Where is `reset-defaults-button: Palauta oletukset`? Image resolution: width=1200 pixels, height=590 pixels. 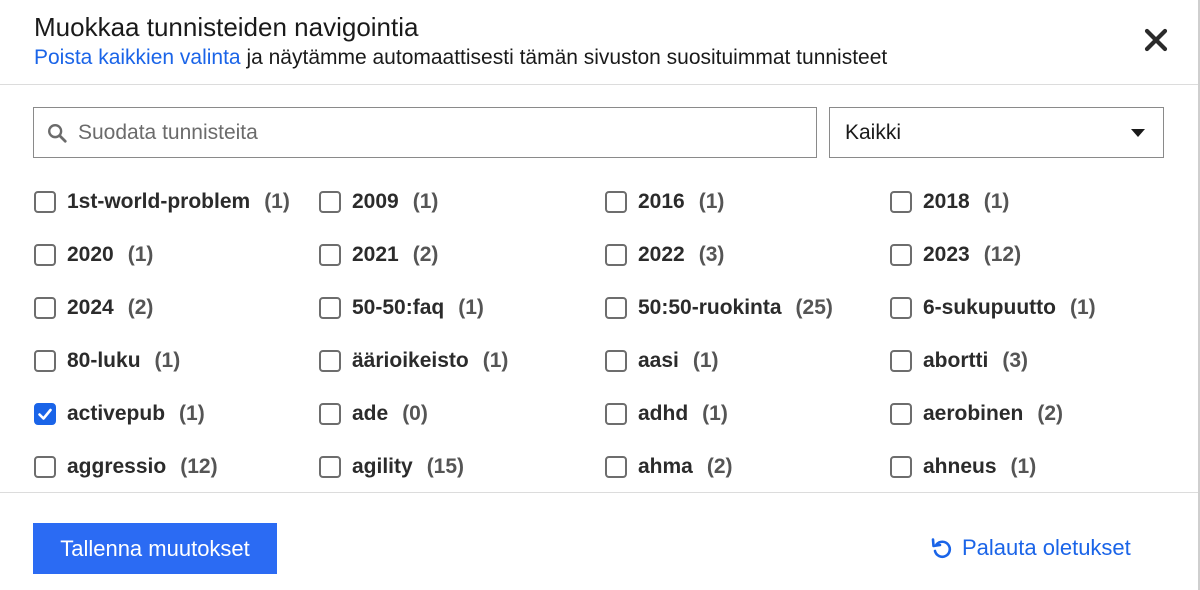
reset-defaults-button: Palauta oletukset is located at coordinates (1030, 548).